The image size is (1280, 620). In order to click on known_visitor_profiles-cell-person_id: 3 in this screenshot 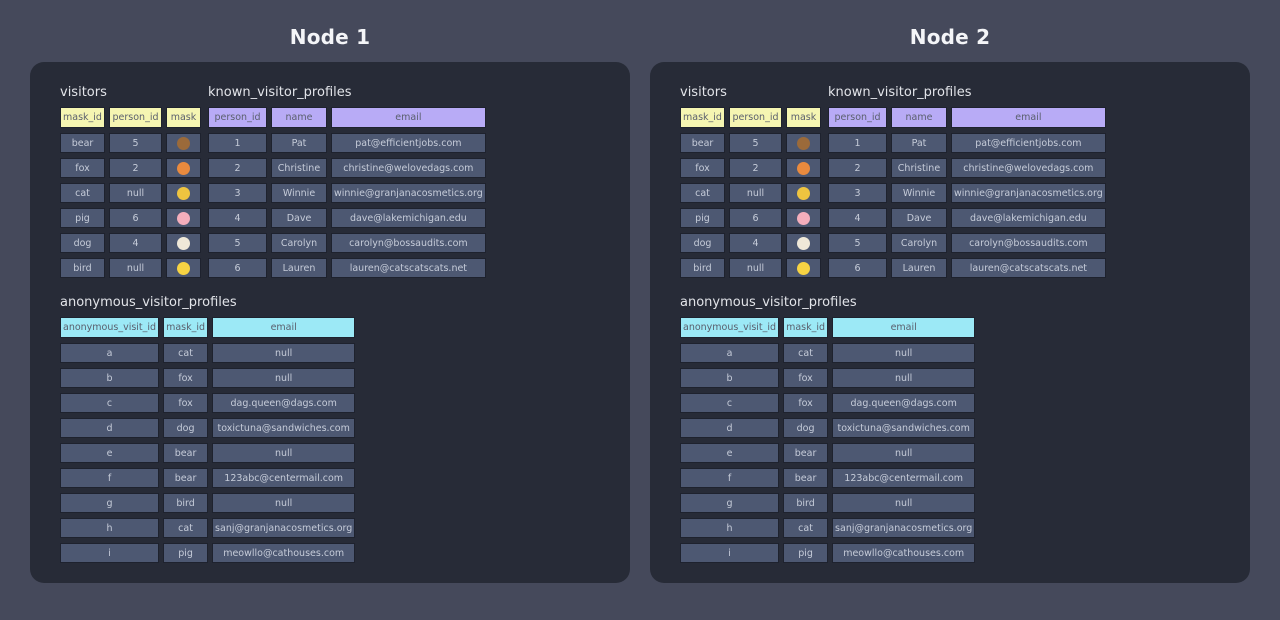, I will do `click(857, 193)`.